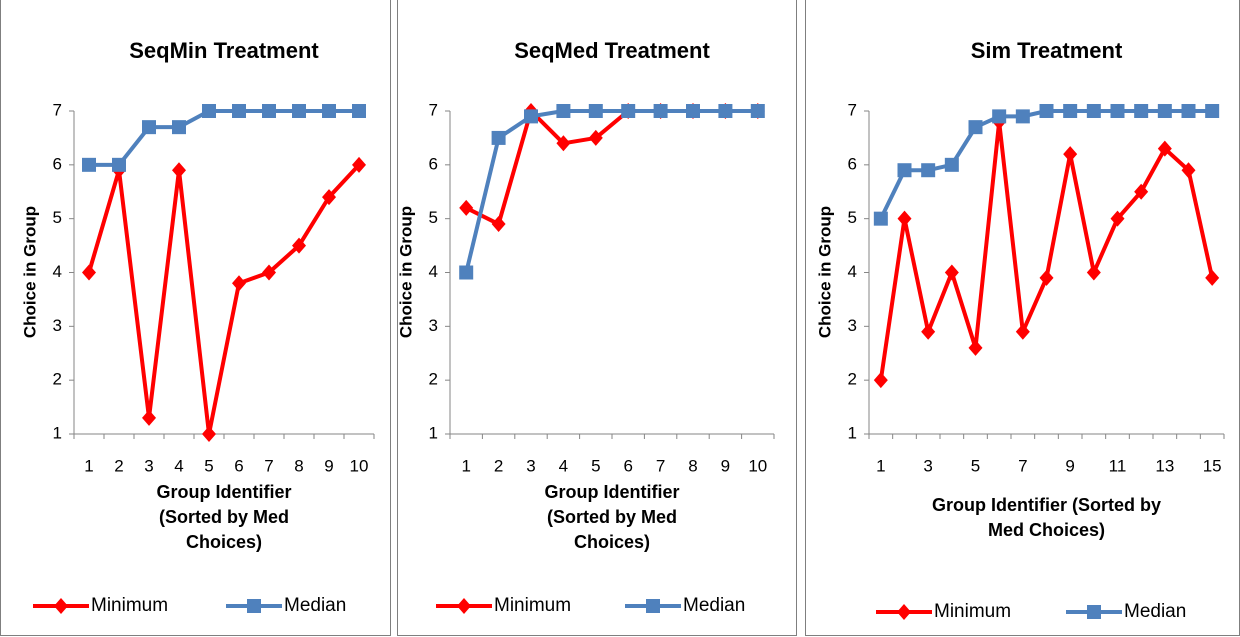 The height and width of the screenshot is (637, 1240). What do you see at coordinates (1047, 50) in the screenshot?
I see `chart-title: Sim Treatment` at bounding box center [1047, 50].